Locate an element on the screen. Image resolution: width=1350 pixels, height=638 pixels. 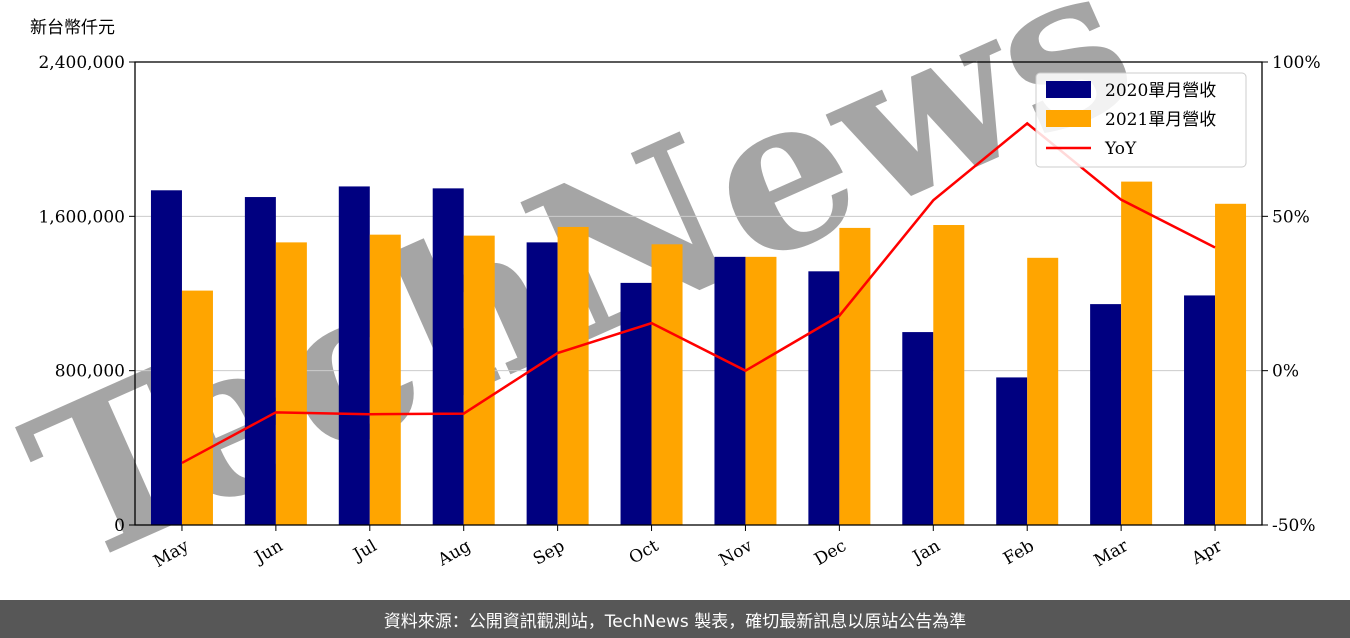
legend-label: 2020單月營收 is located at coordinates (1160, 91).